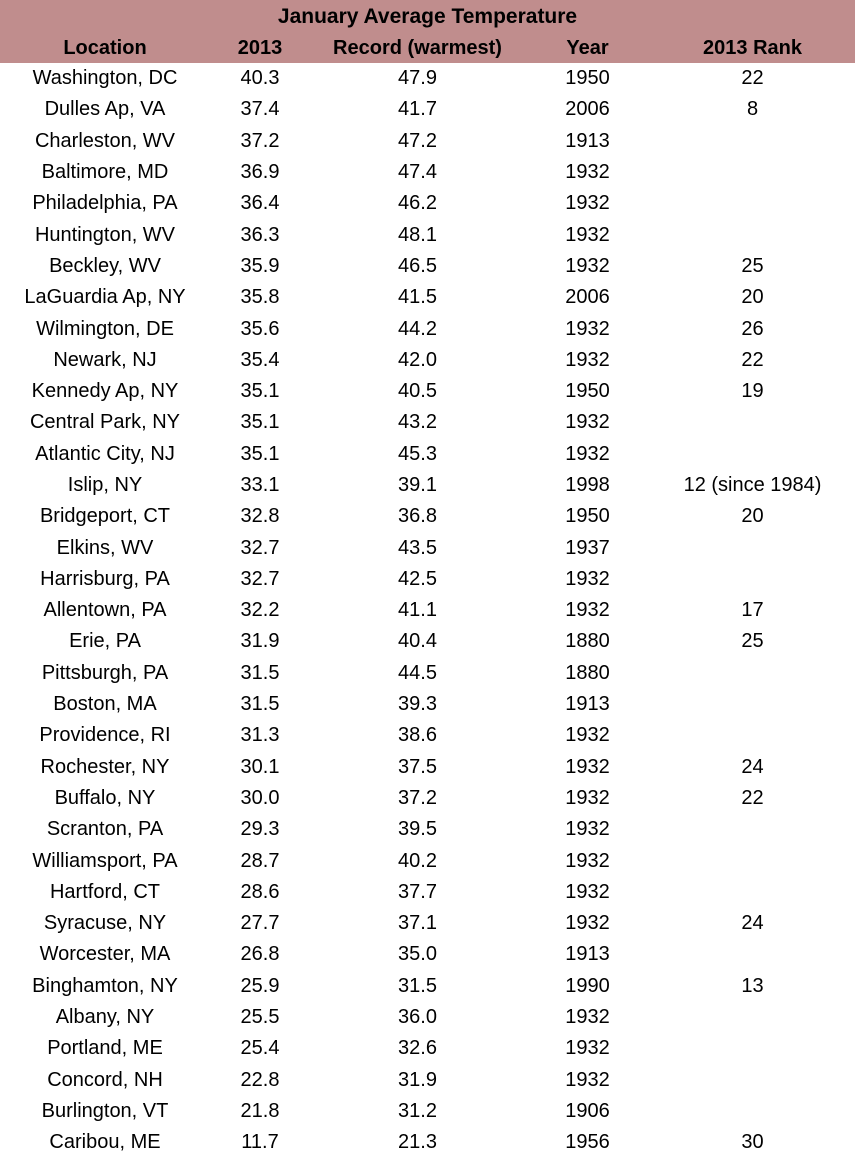 The image size is (855, 1159). I want to click on cell-2013: 36.9, so click(260, 172).